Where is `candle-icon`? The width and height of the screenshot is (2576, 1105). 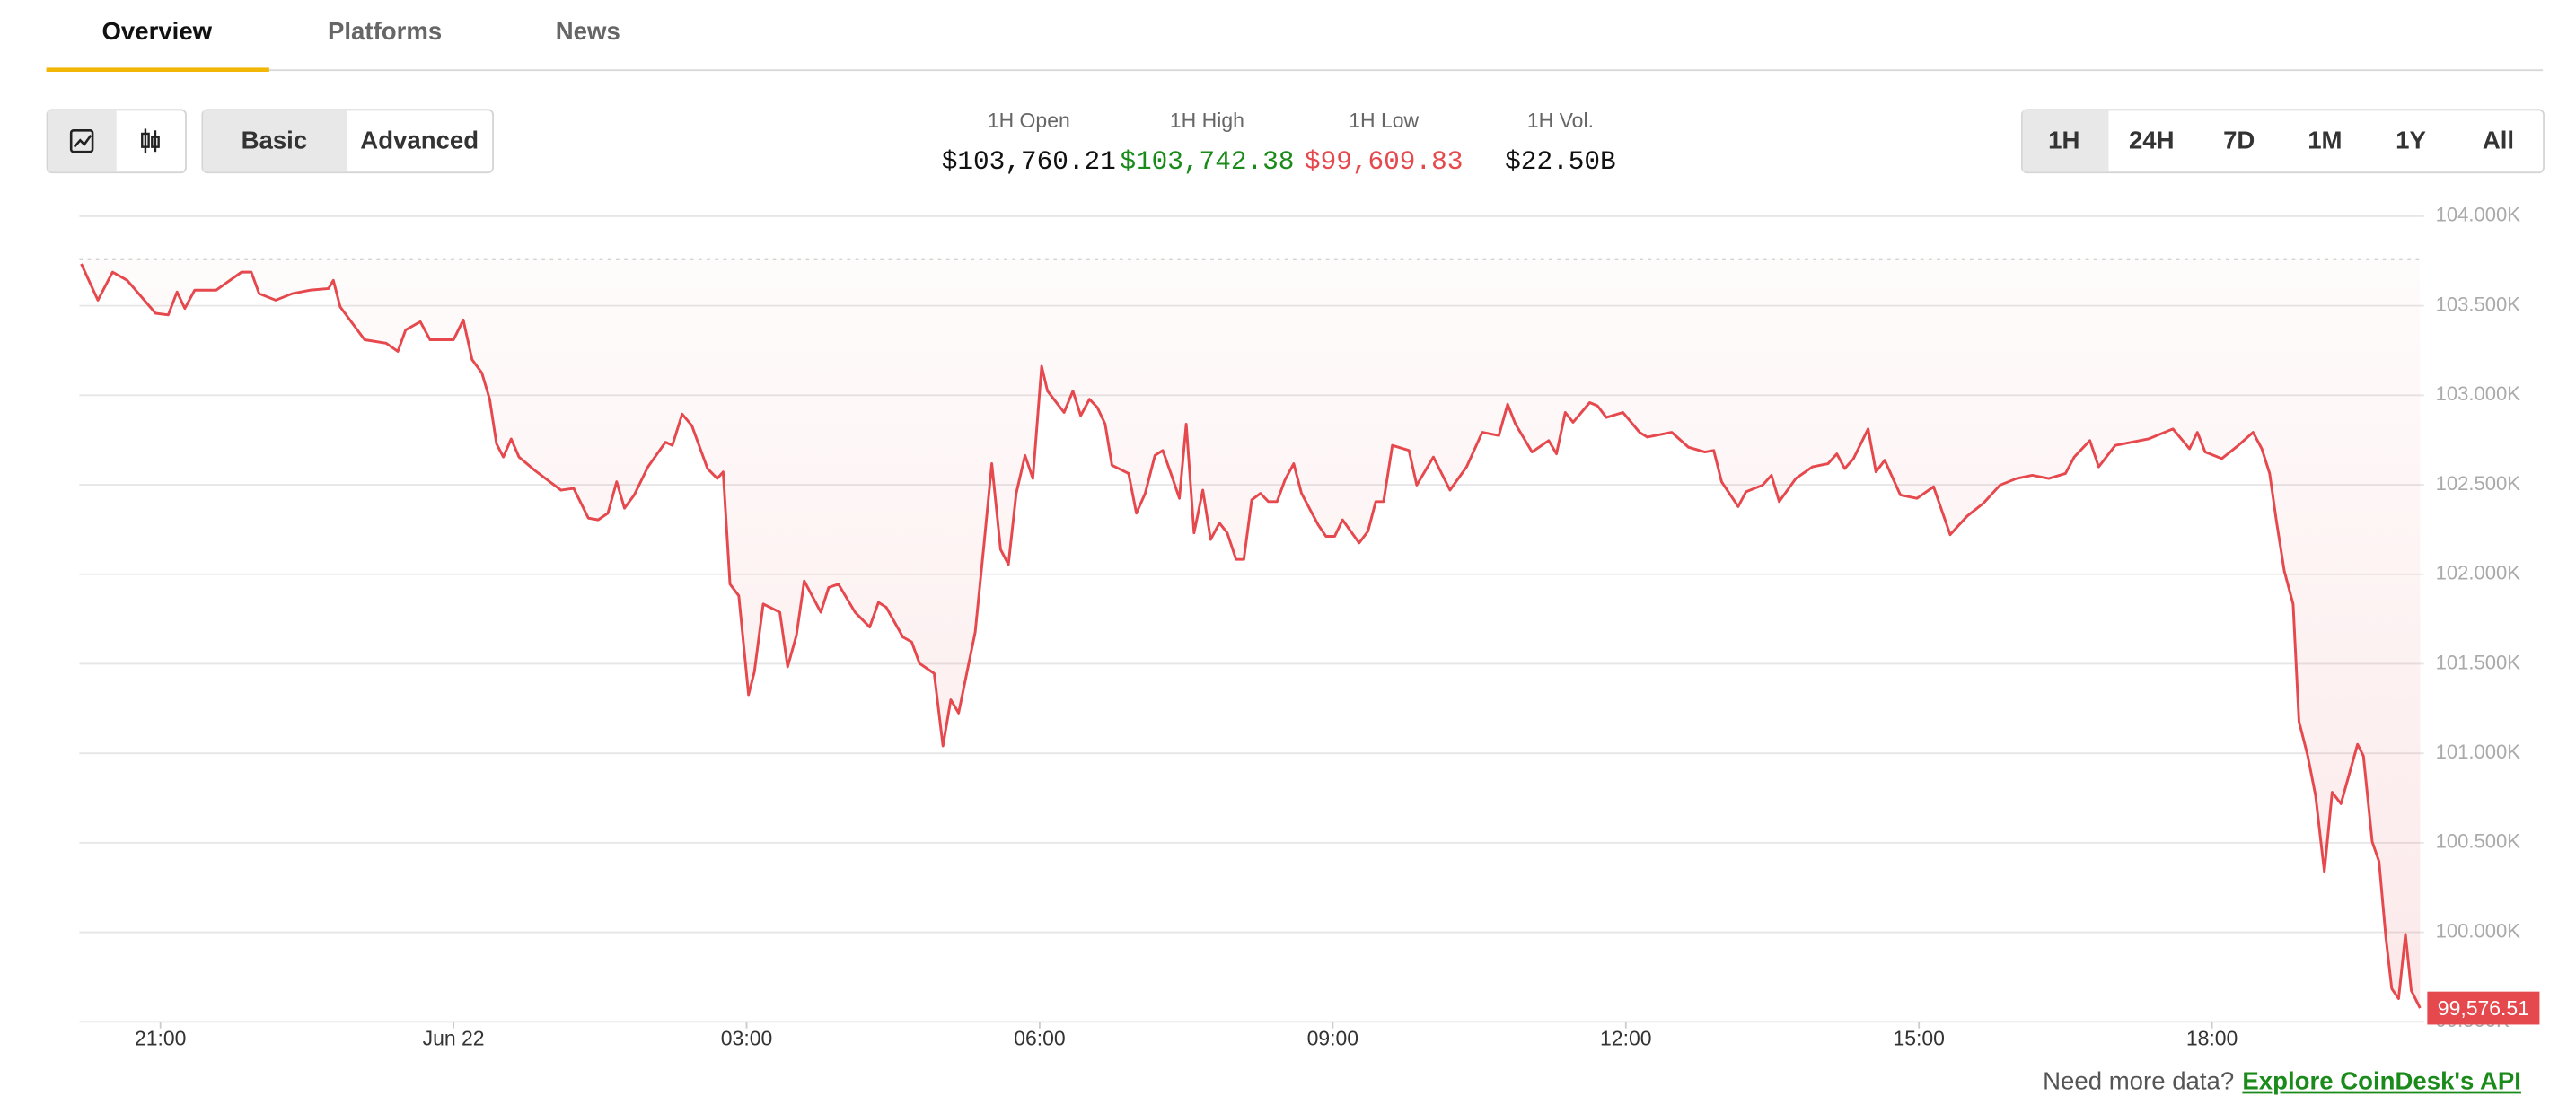
candle-icon is located at coordinates (151, 141).